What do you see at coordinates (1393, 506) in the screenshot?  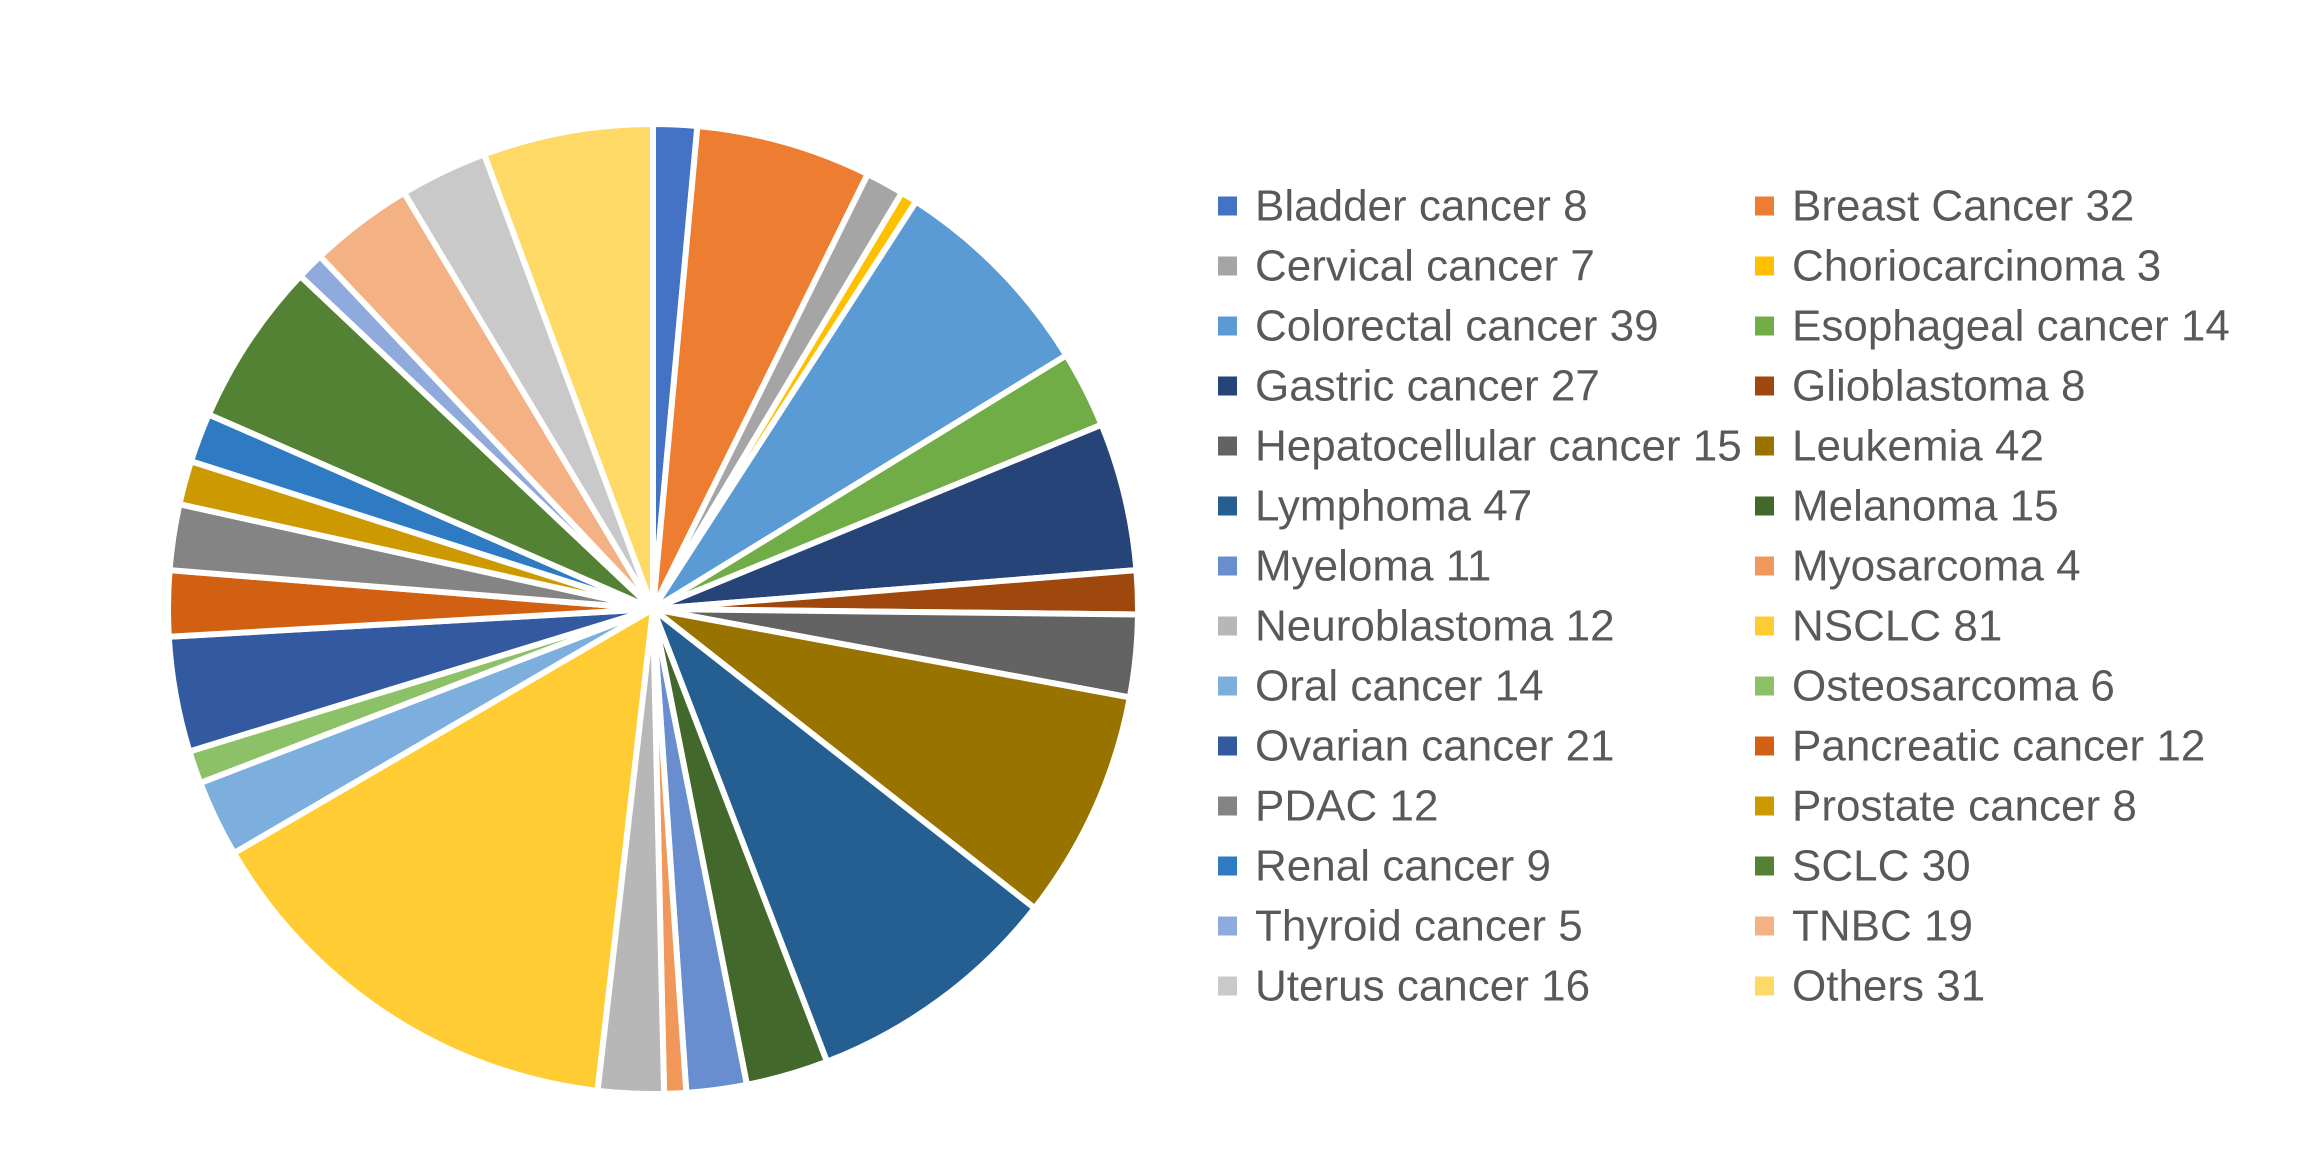 I see `legend-label: Lymphoma 47` at bounding box center [1393, 506].